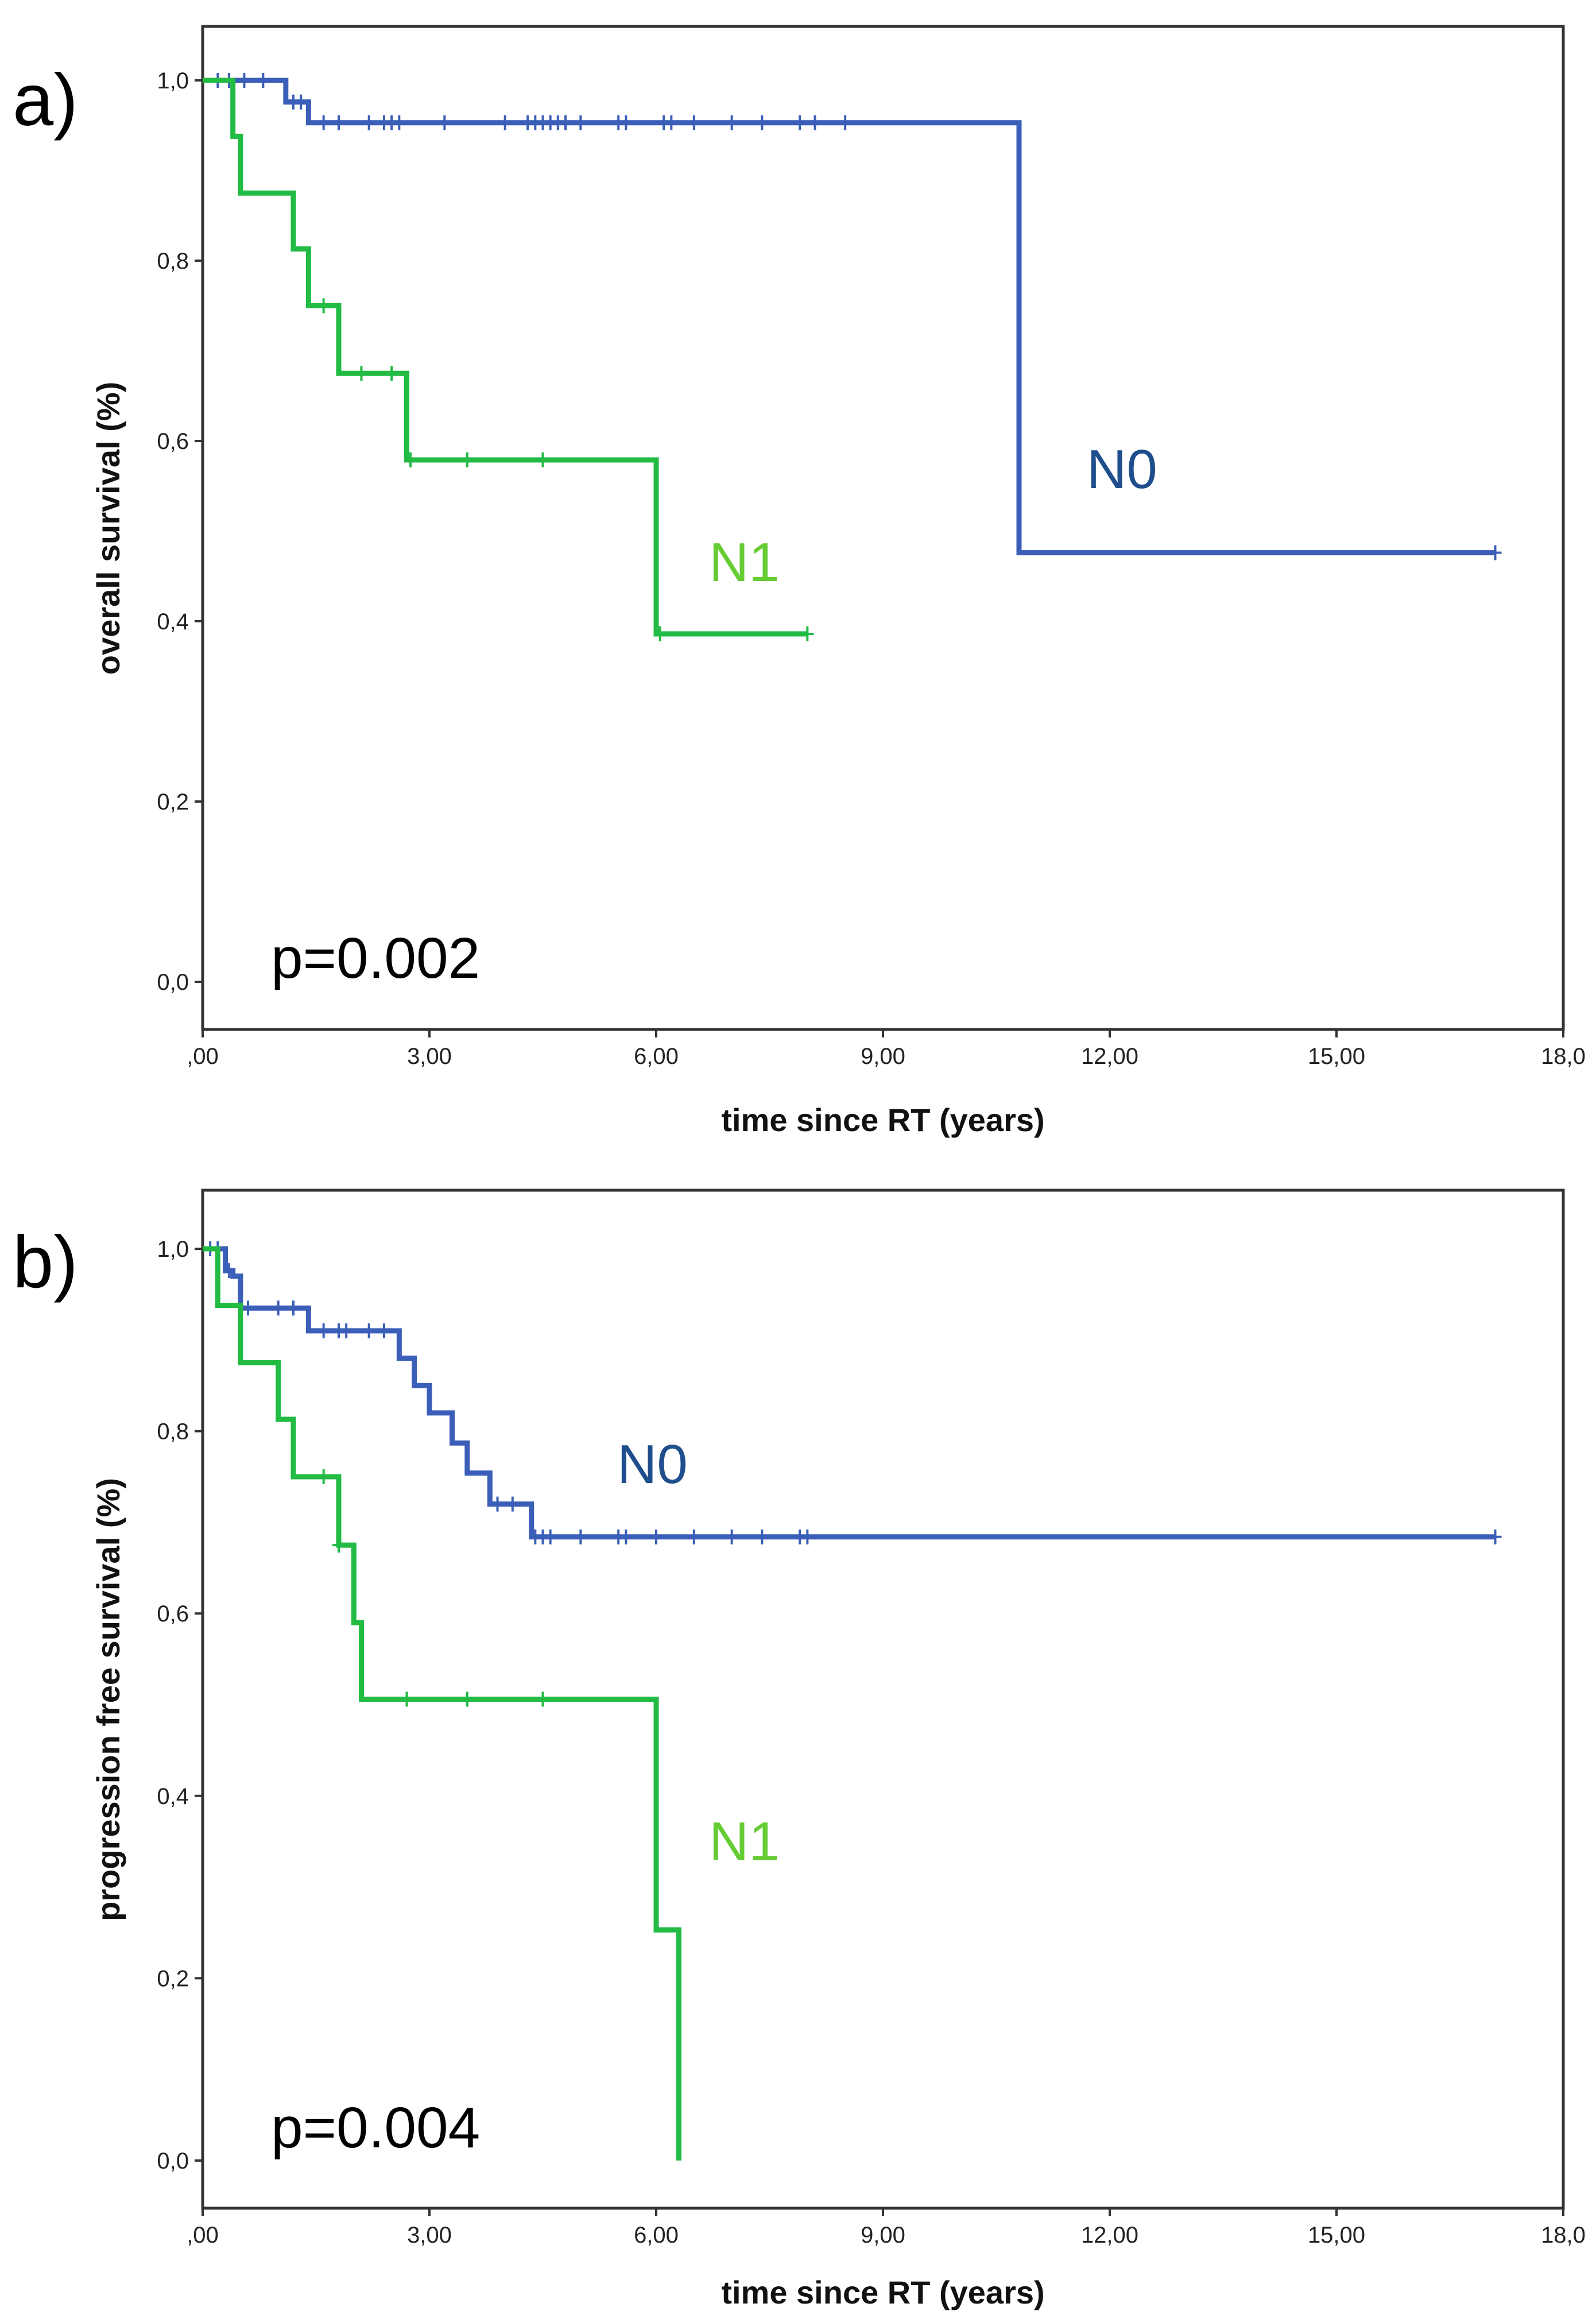 The height and width of the screenshot is (2315, 1596). Describe the element at coordinates (375, 2128) in the screenshot. I see `p-value-b: p=0.004` at that location.